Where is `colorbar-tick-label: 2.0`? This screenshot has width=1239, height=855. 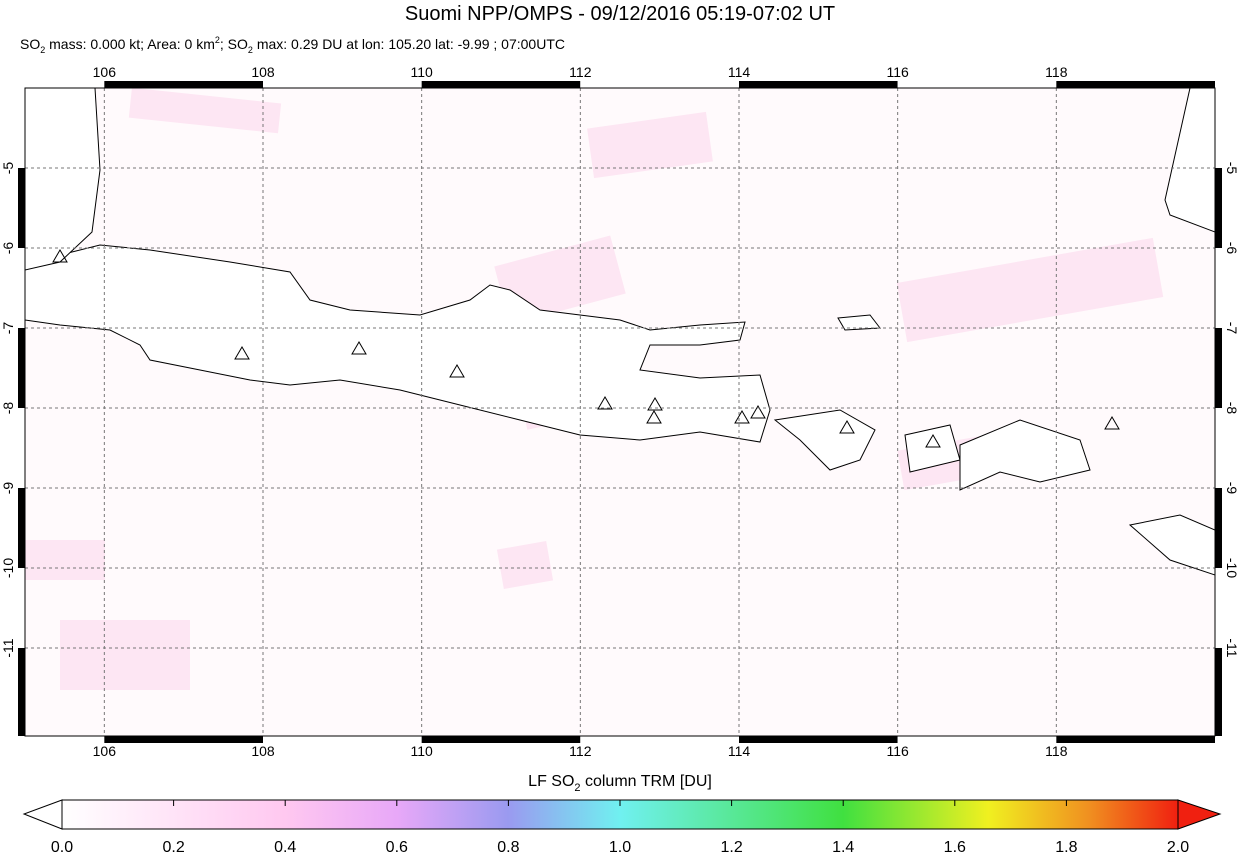
colorbar-tick-label: 2.0 is located at coordinates (1178, 847).